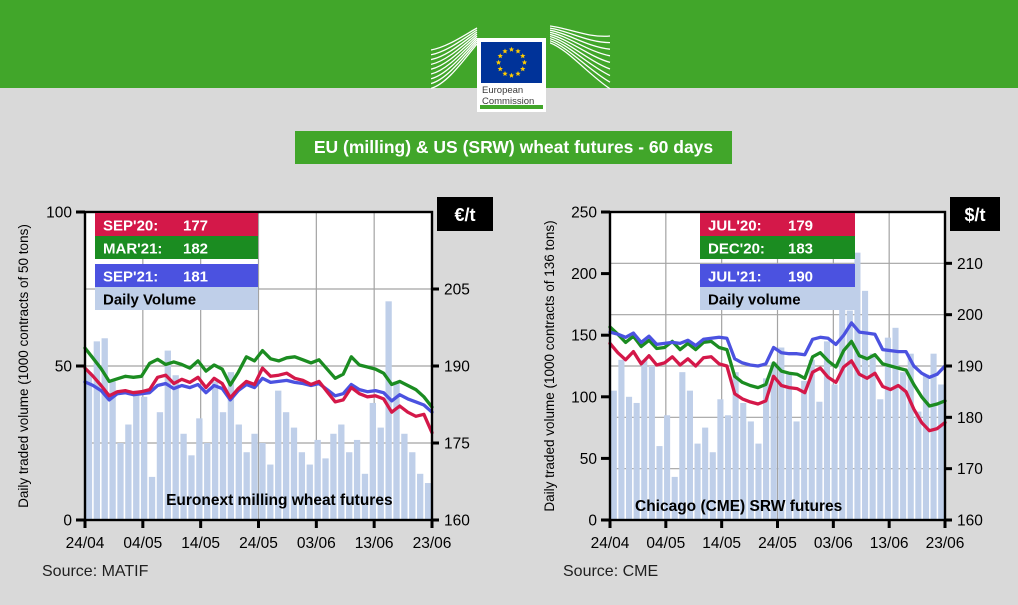 The image size is (1018, 605). I want to click on legend-value: 181, so click(195, 277).